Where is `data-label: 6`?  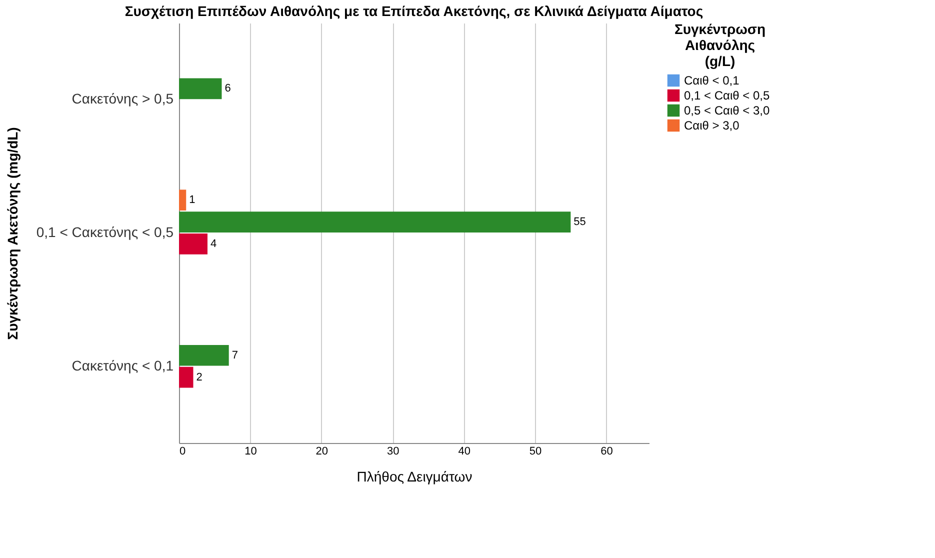
data-label: 6 is located at coordinates (227, 88).